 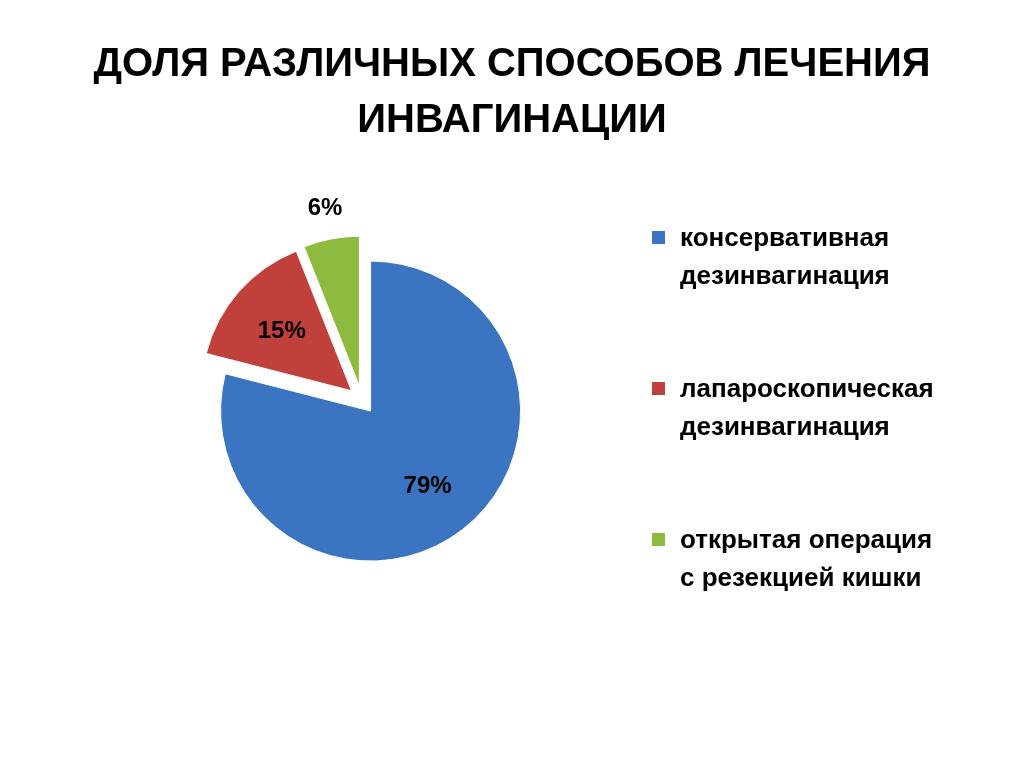 I want to click on data-label: 6%, so click(x=325, y=206).